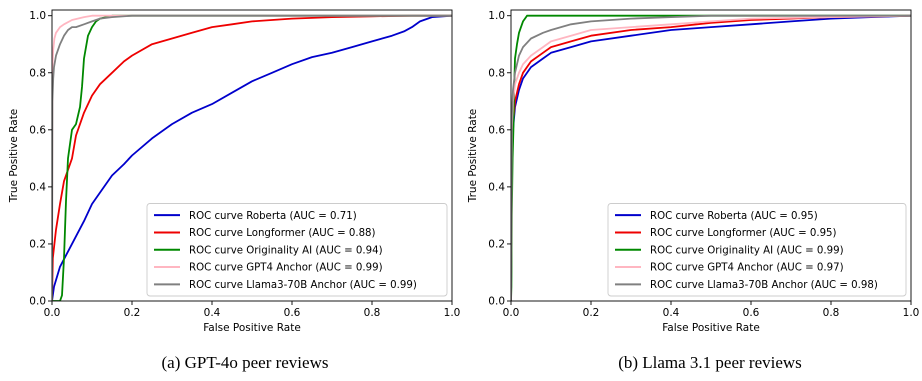  Describe the element at coordinates (273, 216) in the screenshot. I see `legend-label: ROC curve Roberta (AUC = 0.71)` at that location.